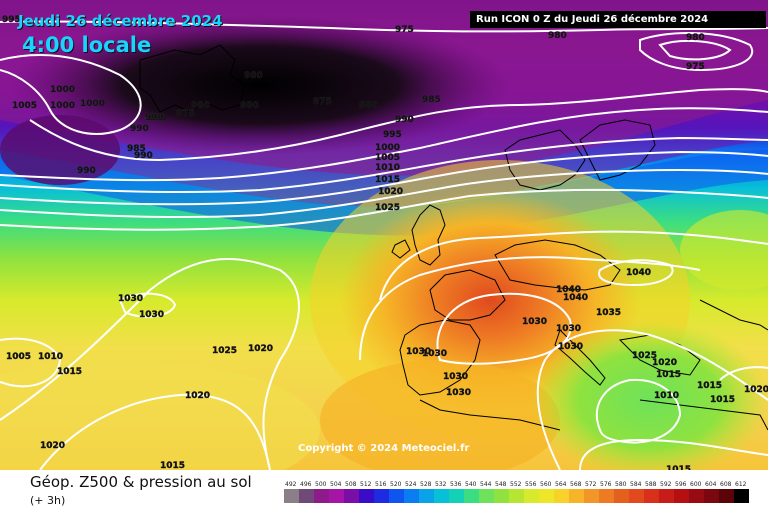 Image resolution: width=768 pixels, height=512 pixels. What do you see at coordinates (87, 45) in the screenshot?
I see `forecast-time: 4:00 locale` at bounding box center [87, 45].